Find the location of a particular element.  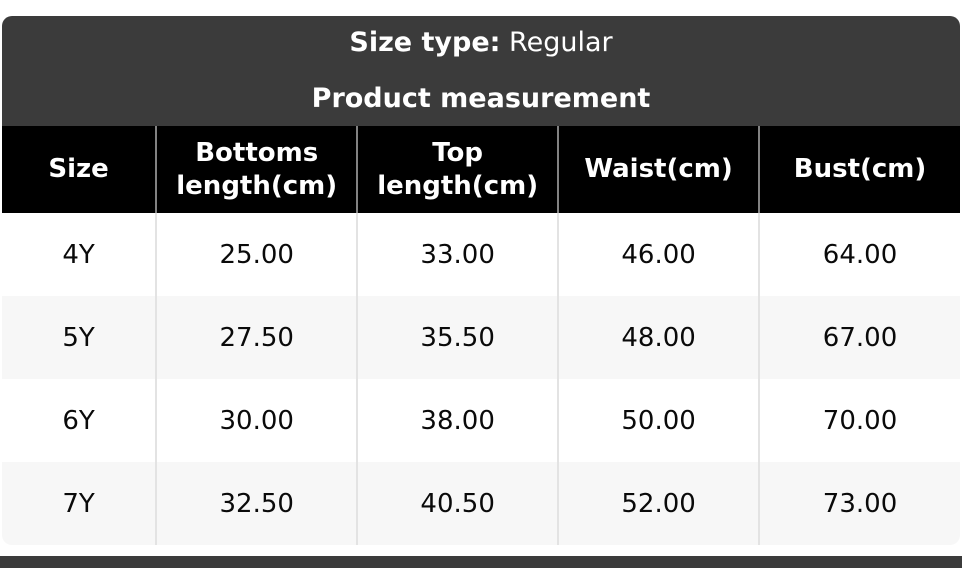

size-cell: 4Y is located at coordinates (80, 254).